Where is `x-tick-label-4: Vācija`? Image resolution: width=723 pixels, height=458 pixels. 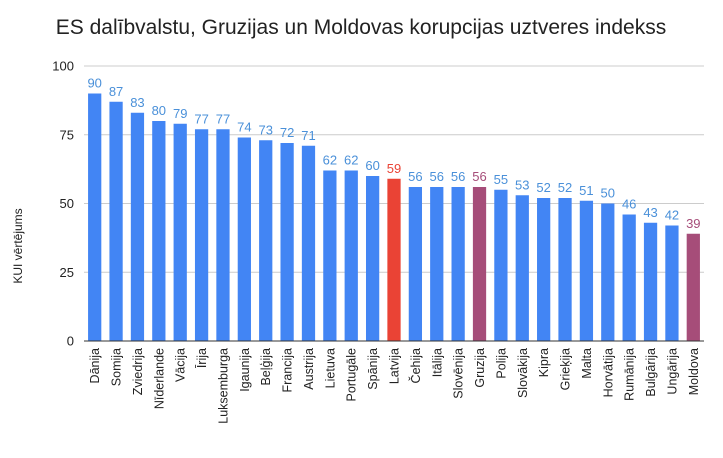
x-tick-label-4: Vācija is located at coordinates (181, 365).